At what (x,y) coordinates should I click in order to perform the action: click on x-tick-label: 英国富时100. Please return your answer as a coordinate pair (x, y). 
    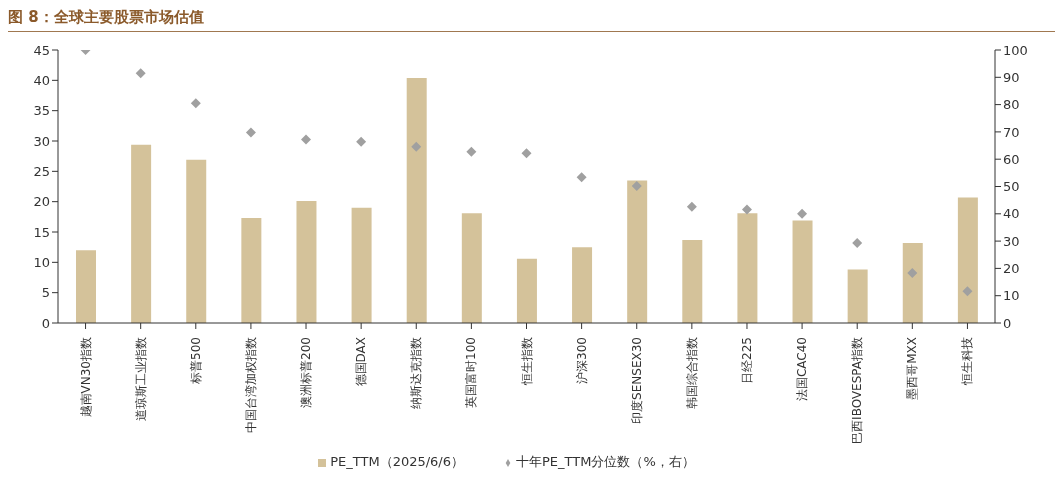
    Looking at the image, I should click on (471, 372).